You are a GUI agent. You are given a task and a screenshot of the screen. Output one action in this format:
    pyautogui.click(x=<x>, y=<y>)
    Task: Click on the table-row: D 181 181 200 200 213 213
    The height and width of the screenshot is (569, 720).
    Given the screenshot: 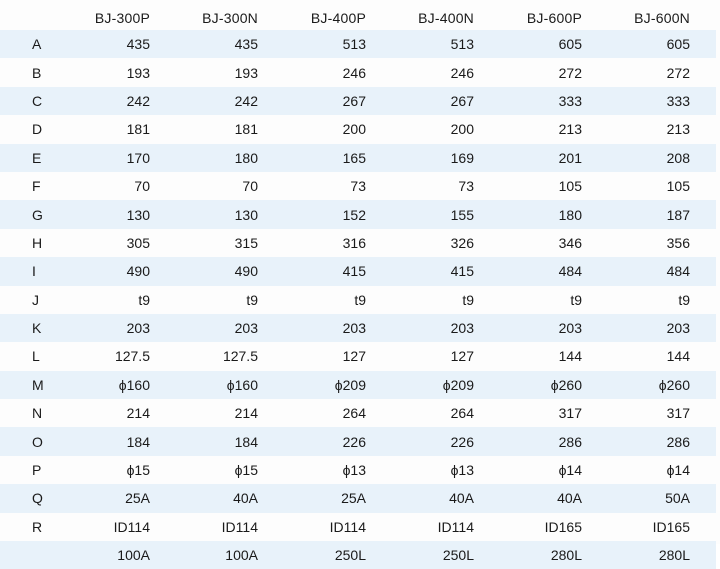 What is the action you would take?
    pyautogui.click(x=358, y=129)
    